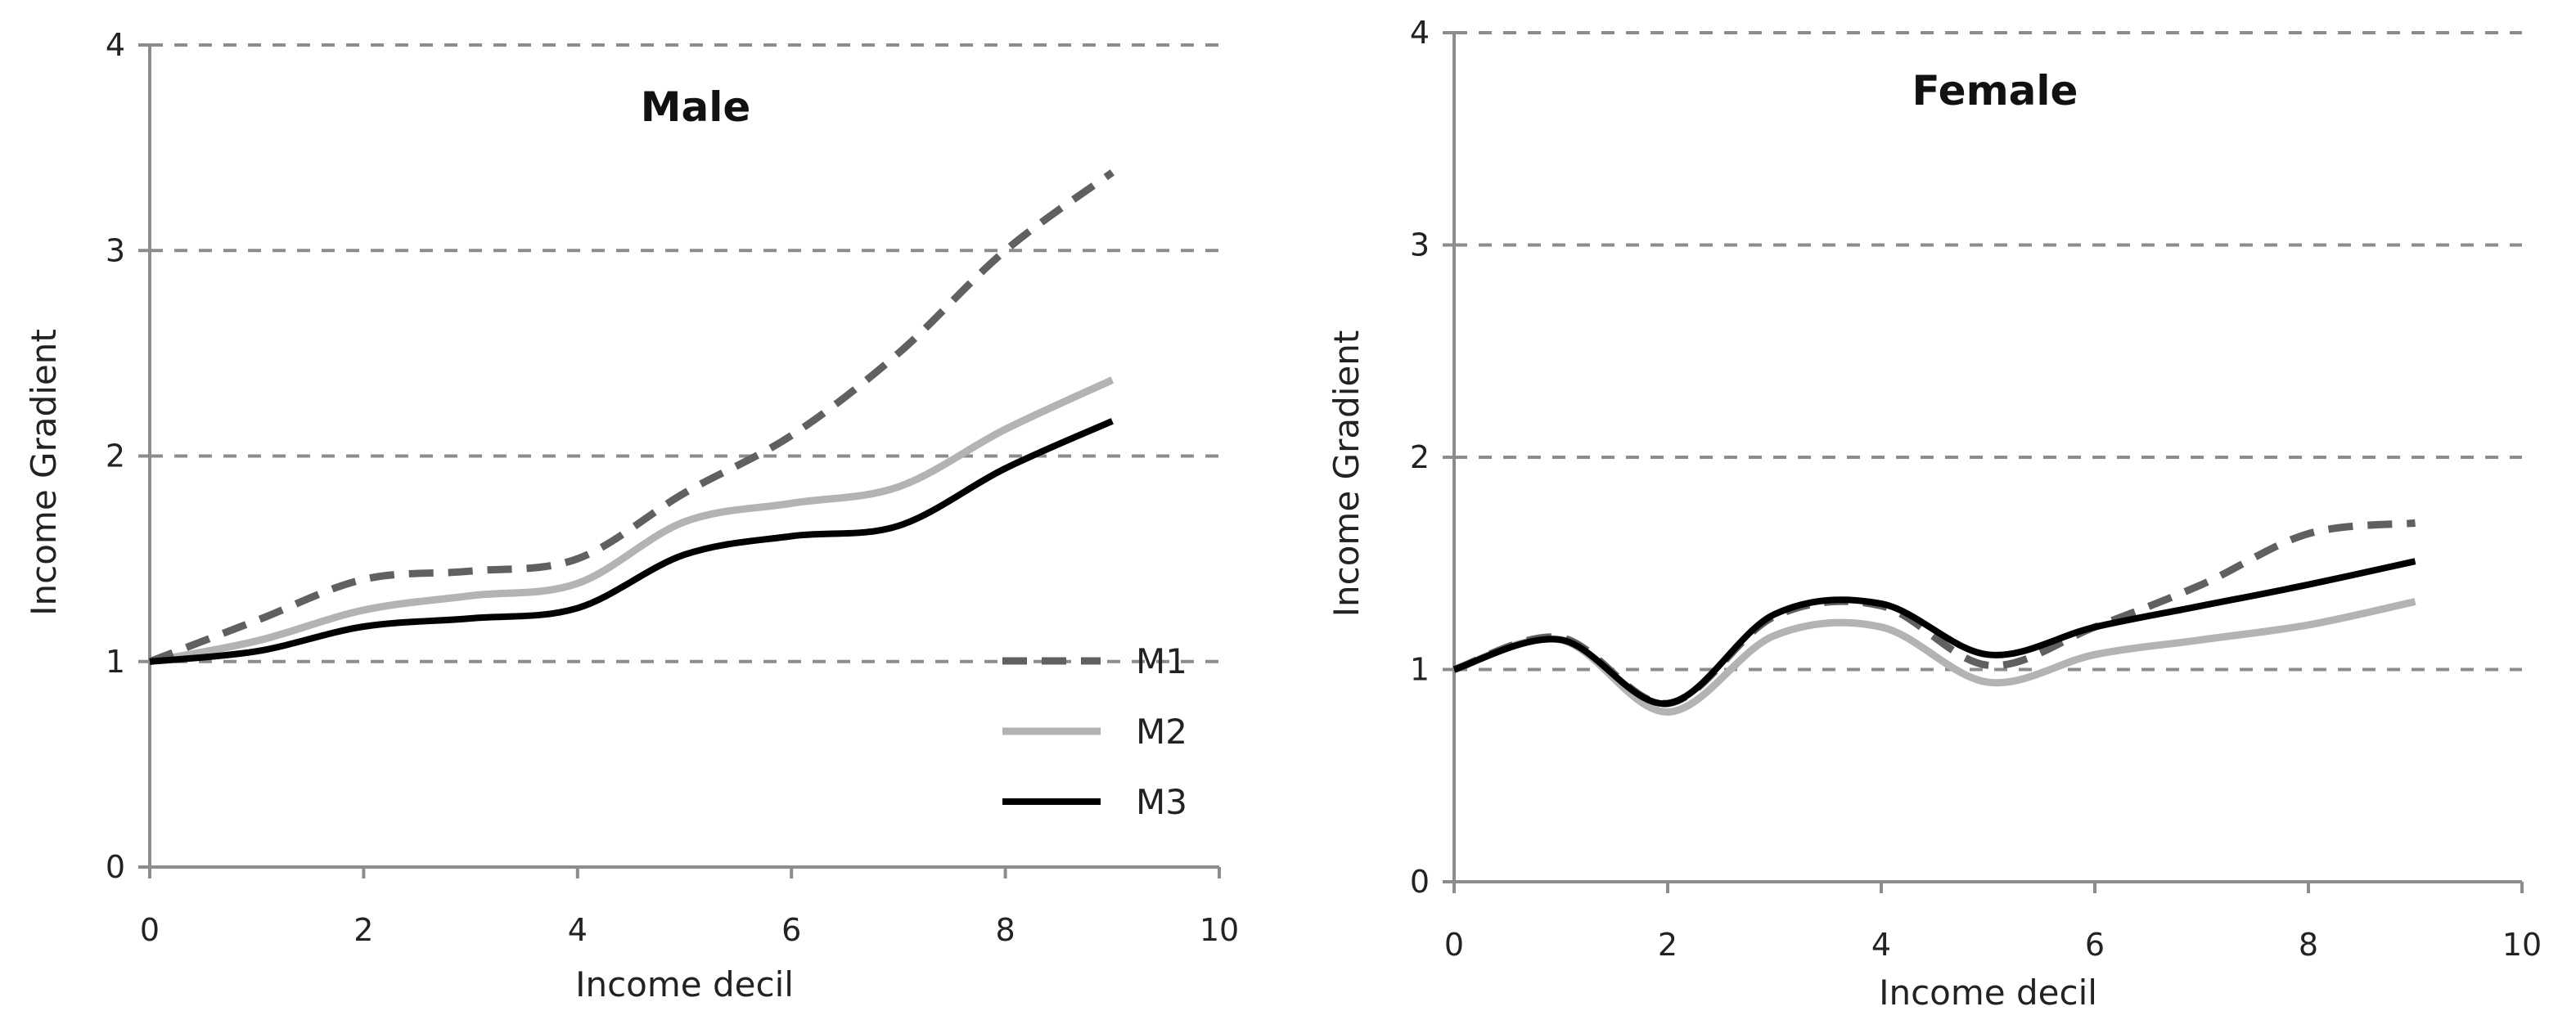 This screenshot has width=2576, height=1029. I want to click on legend: M1 M2 M3, so click(1094, 731).